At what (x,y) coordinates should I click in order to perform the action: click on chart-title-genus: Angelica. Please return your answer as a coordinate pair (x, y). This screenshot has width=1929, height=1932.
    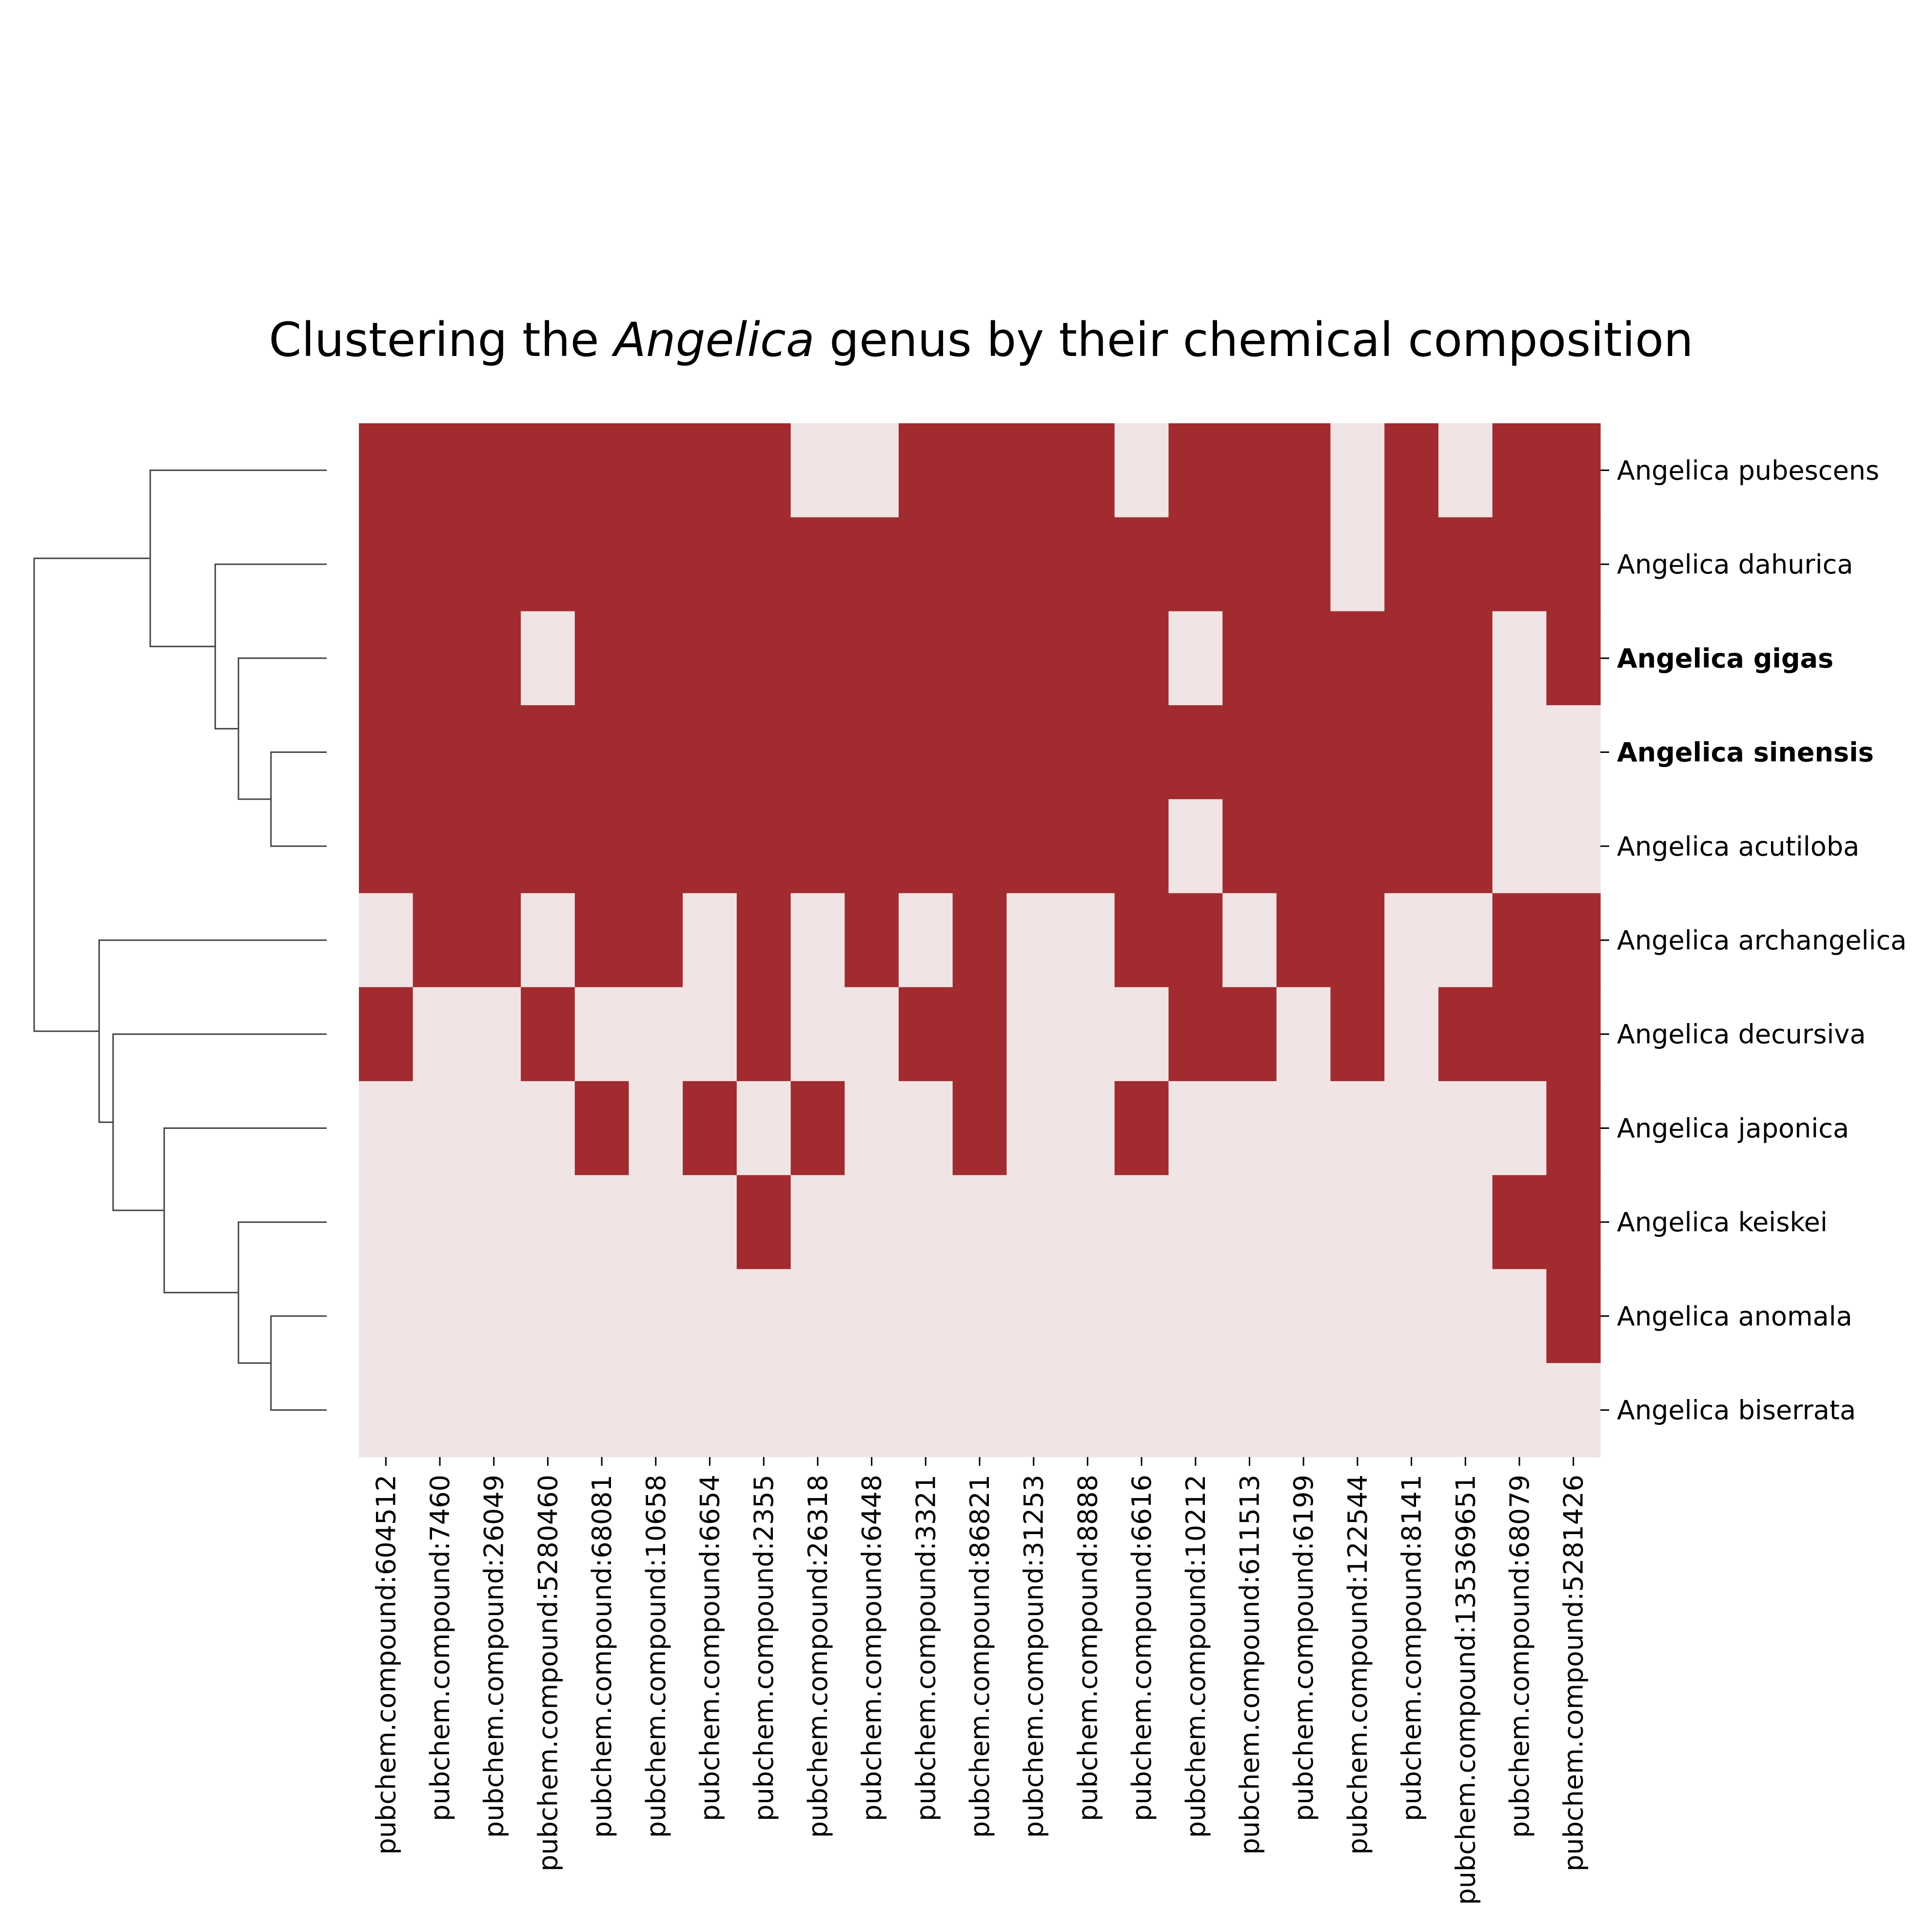
    Looking at the image, I should click on (712, 340).